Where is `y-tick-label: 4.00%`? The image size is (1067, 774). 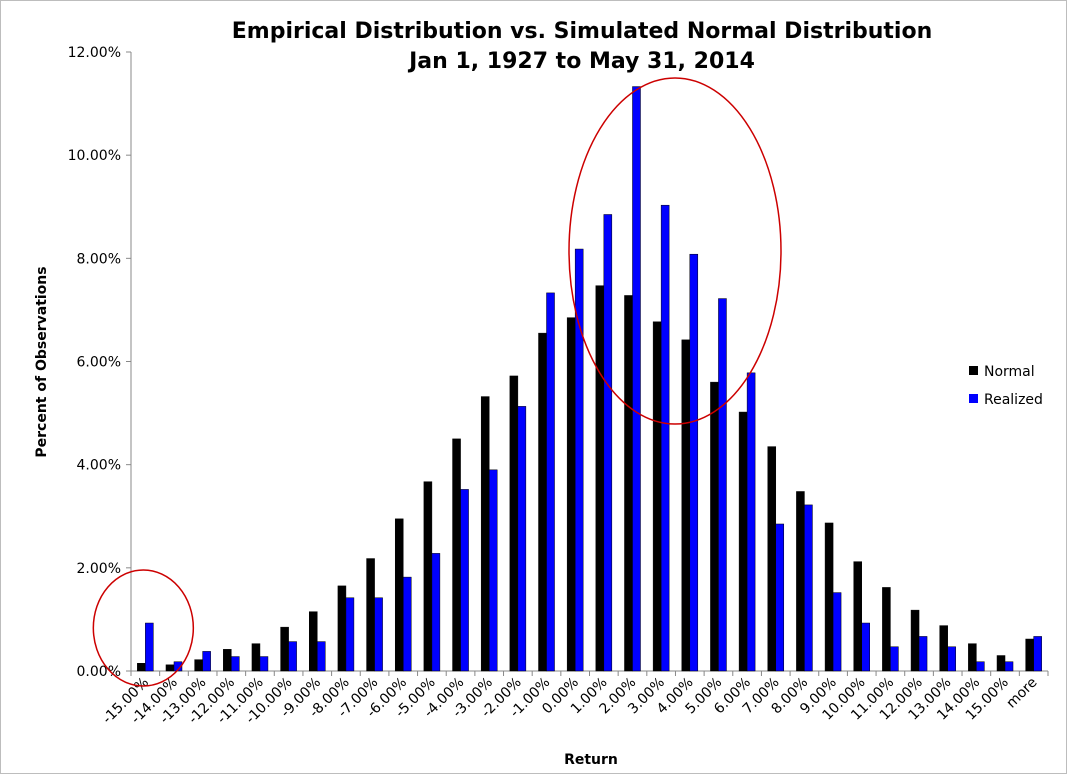 y-tick-label: 4.00% is located at coordinates (99, 466).